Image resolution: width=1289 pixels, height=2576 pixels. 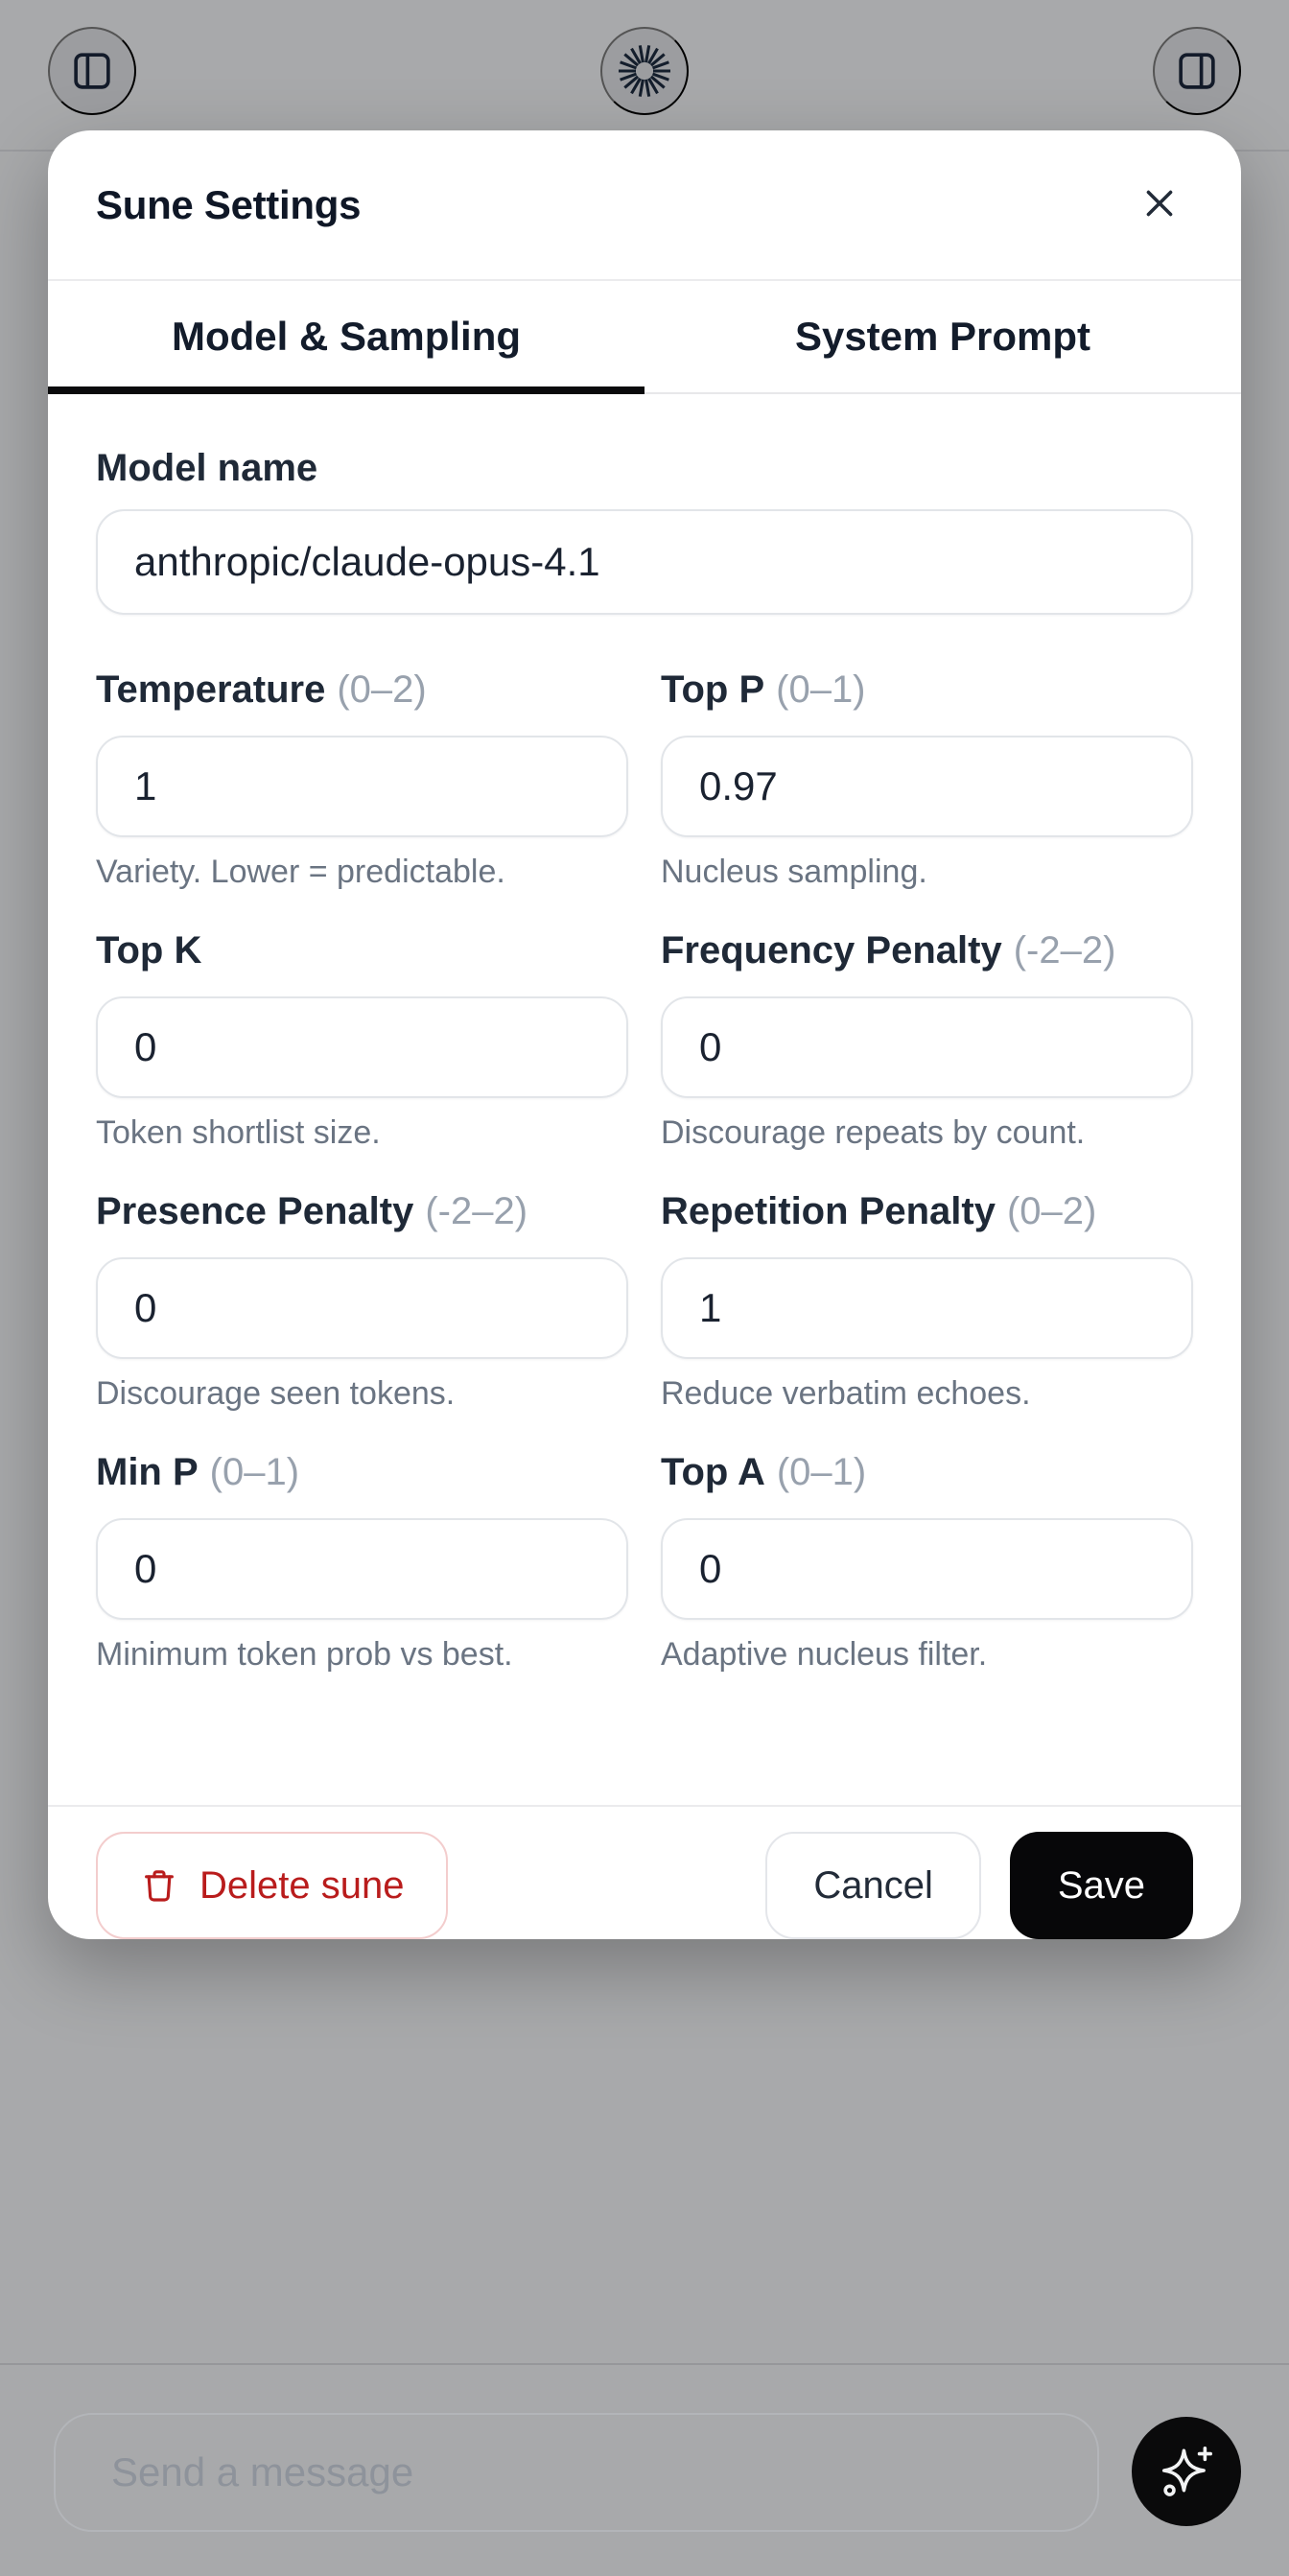 I want to click on field-top-k: Top K Token shortlist size., so click(x=362, y=1039).